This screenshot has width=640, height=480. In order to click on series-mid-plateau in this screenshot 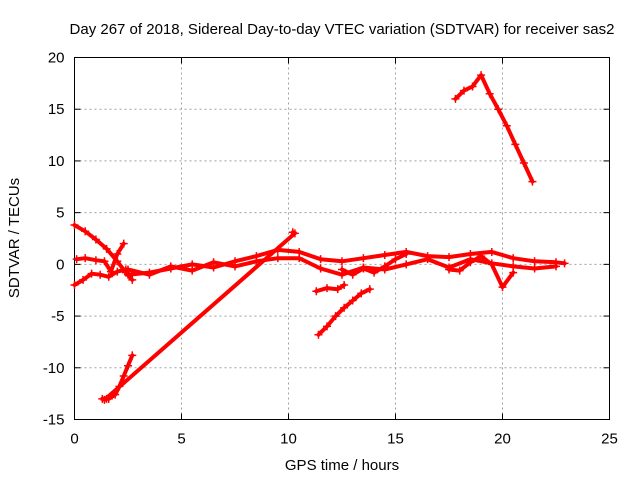, I will do `click(330, 288)`.